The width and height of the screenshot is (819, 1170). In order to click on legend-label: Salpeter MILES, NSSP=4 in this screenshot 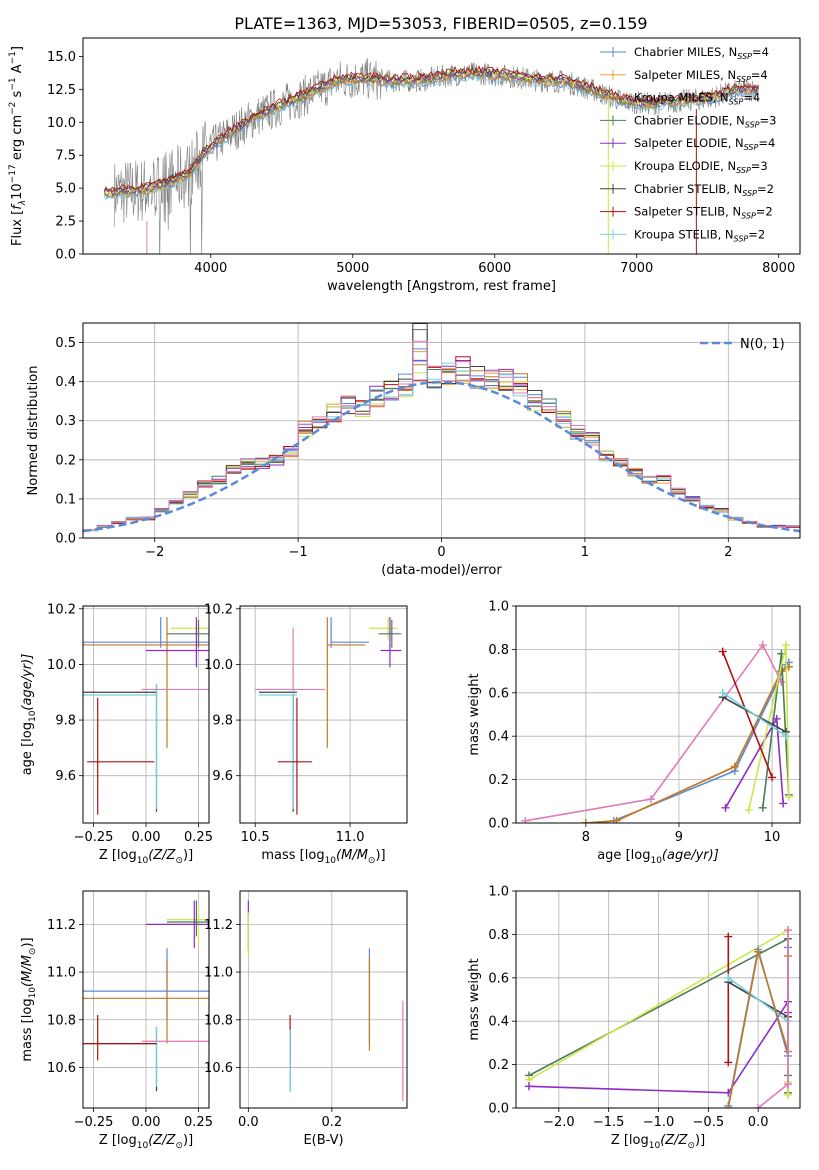, I will do `click(701, 76)`.